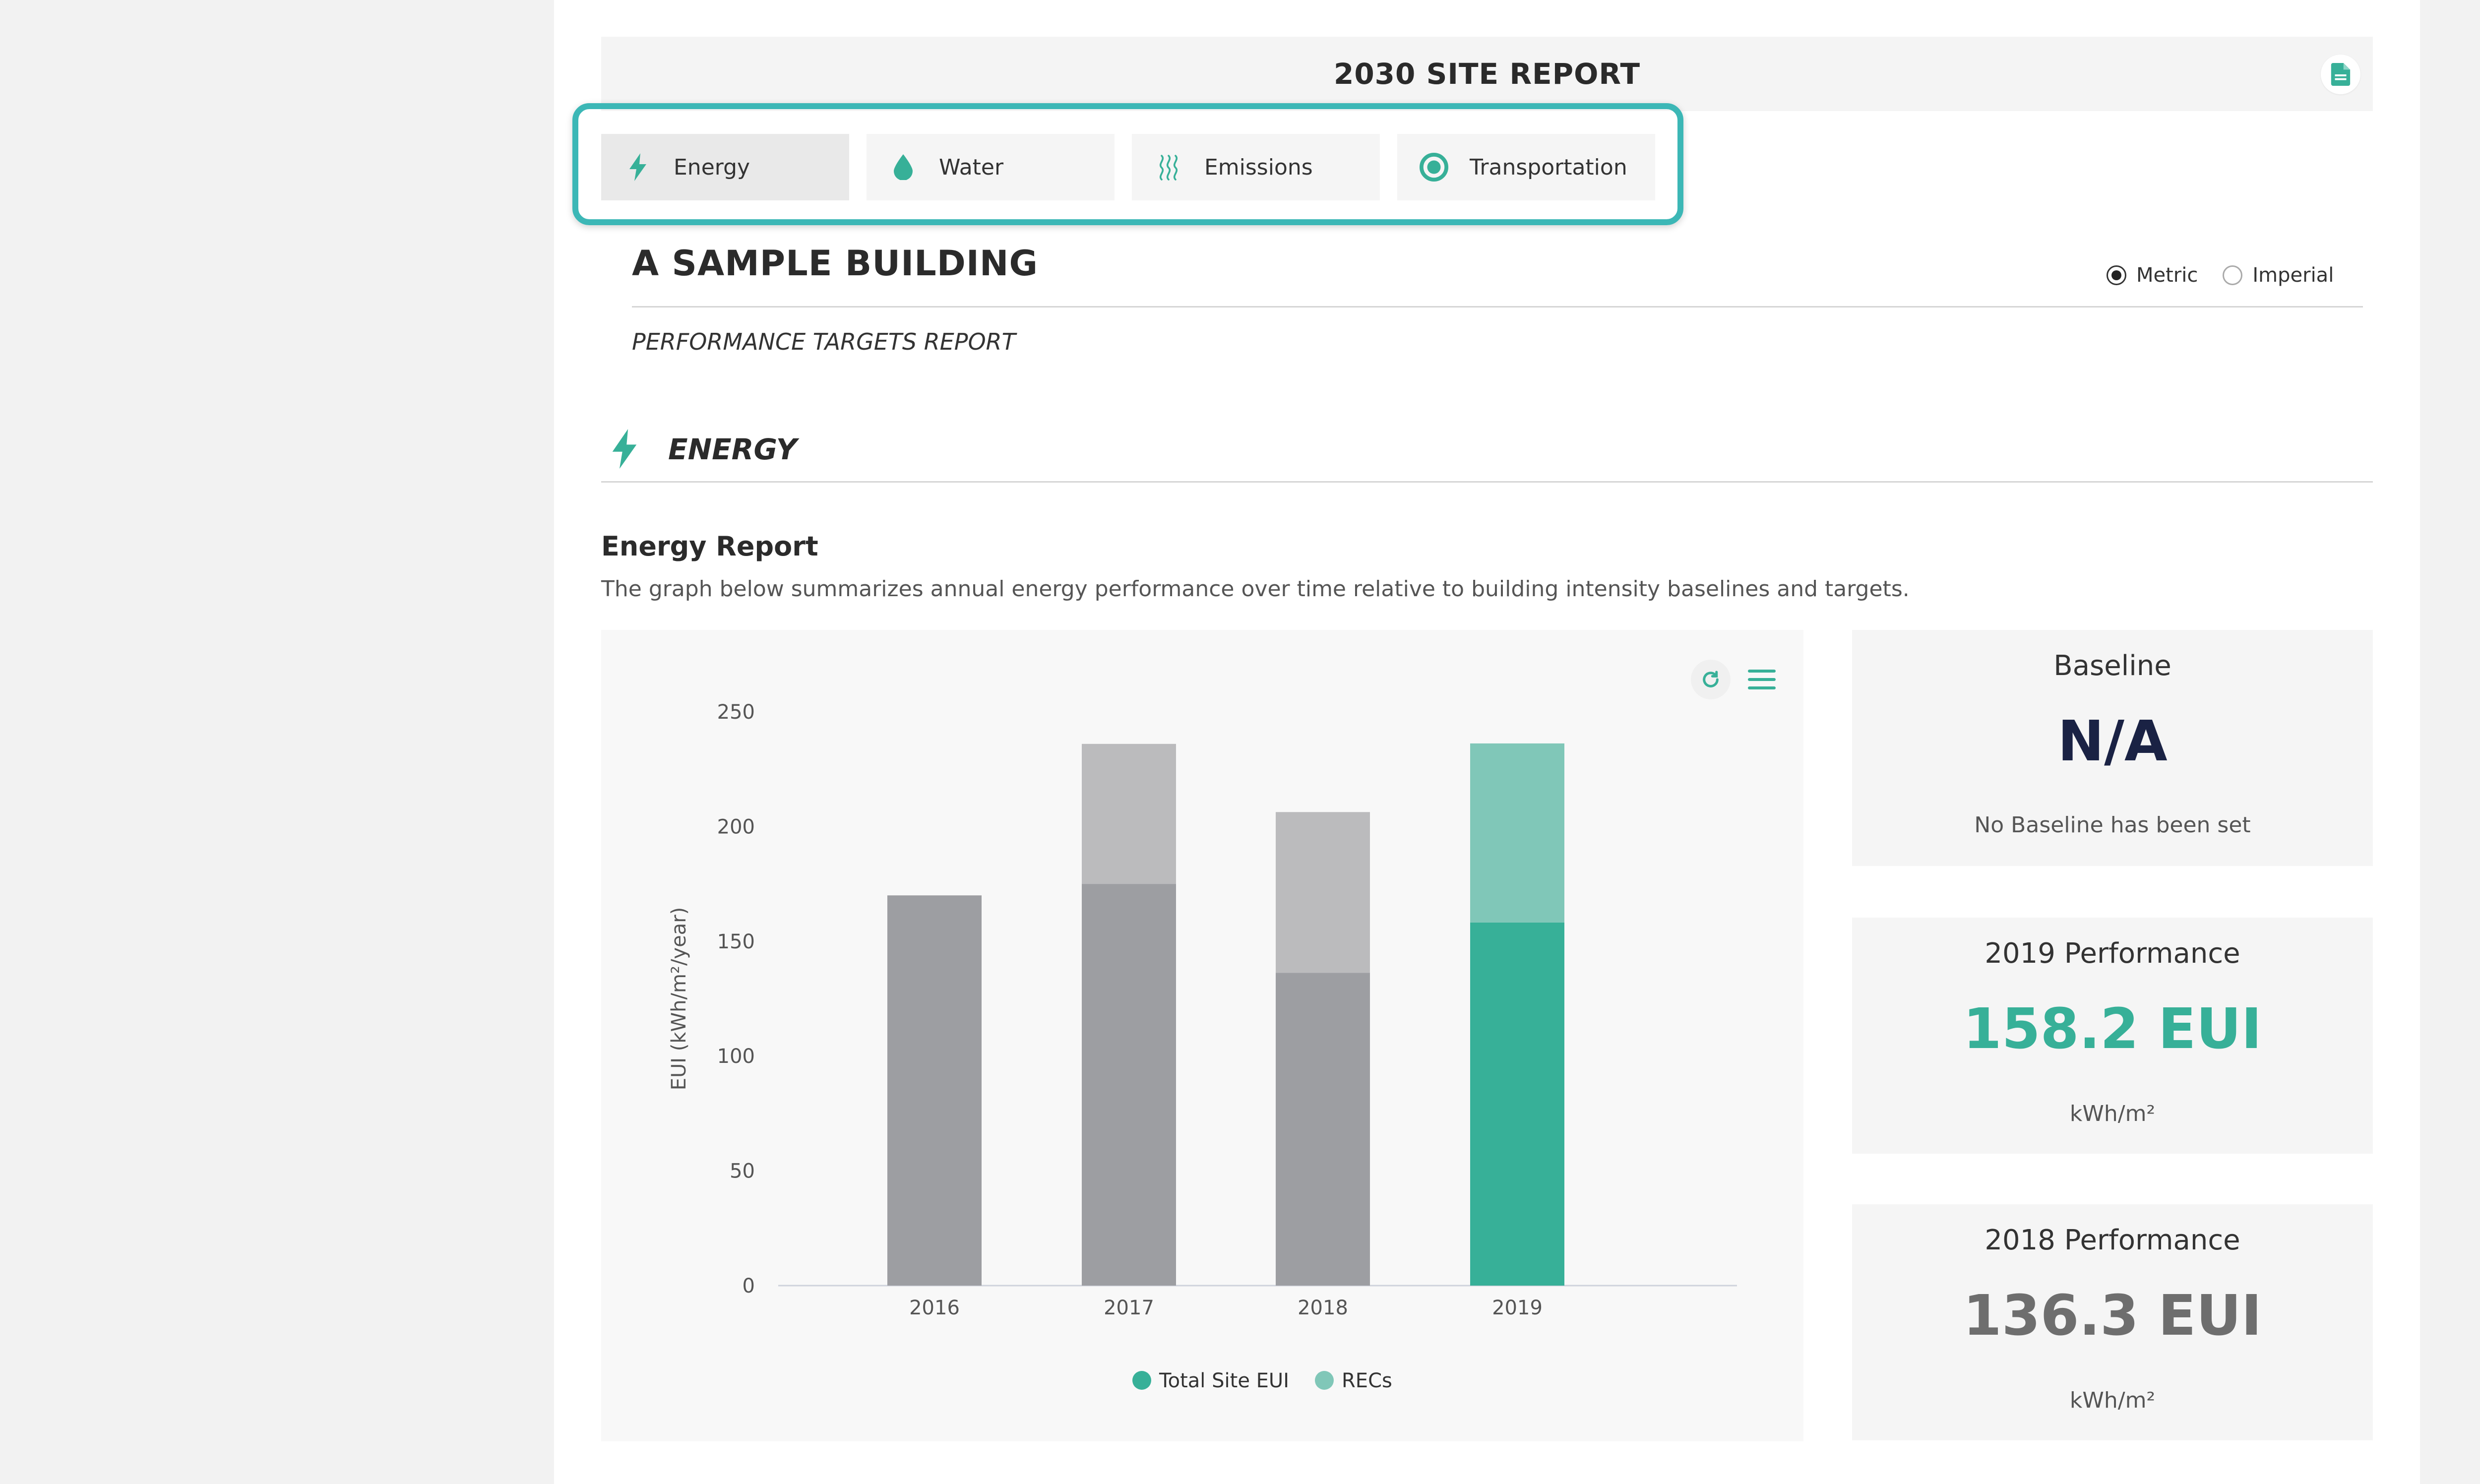 This screenshot has height=1484, width=2480. What do you see at coordinates (2112, 1316) in the screenshot?
I see `card-value: 136.3 EUI` at bounding box center [2112, 1316].